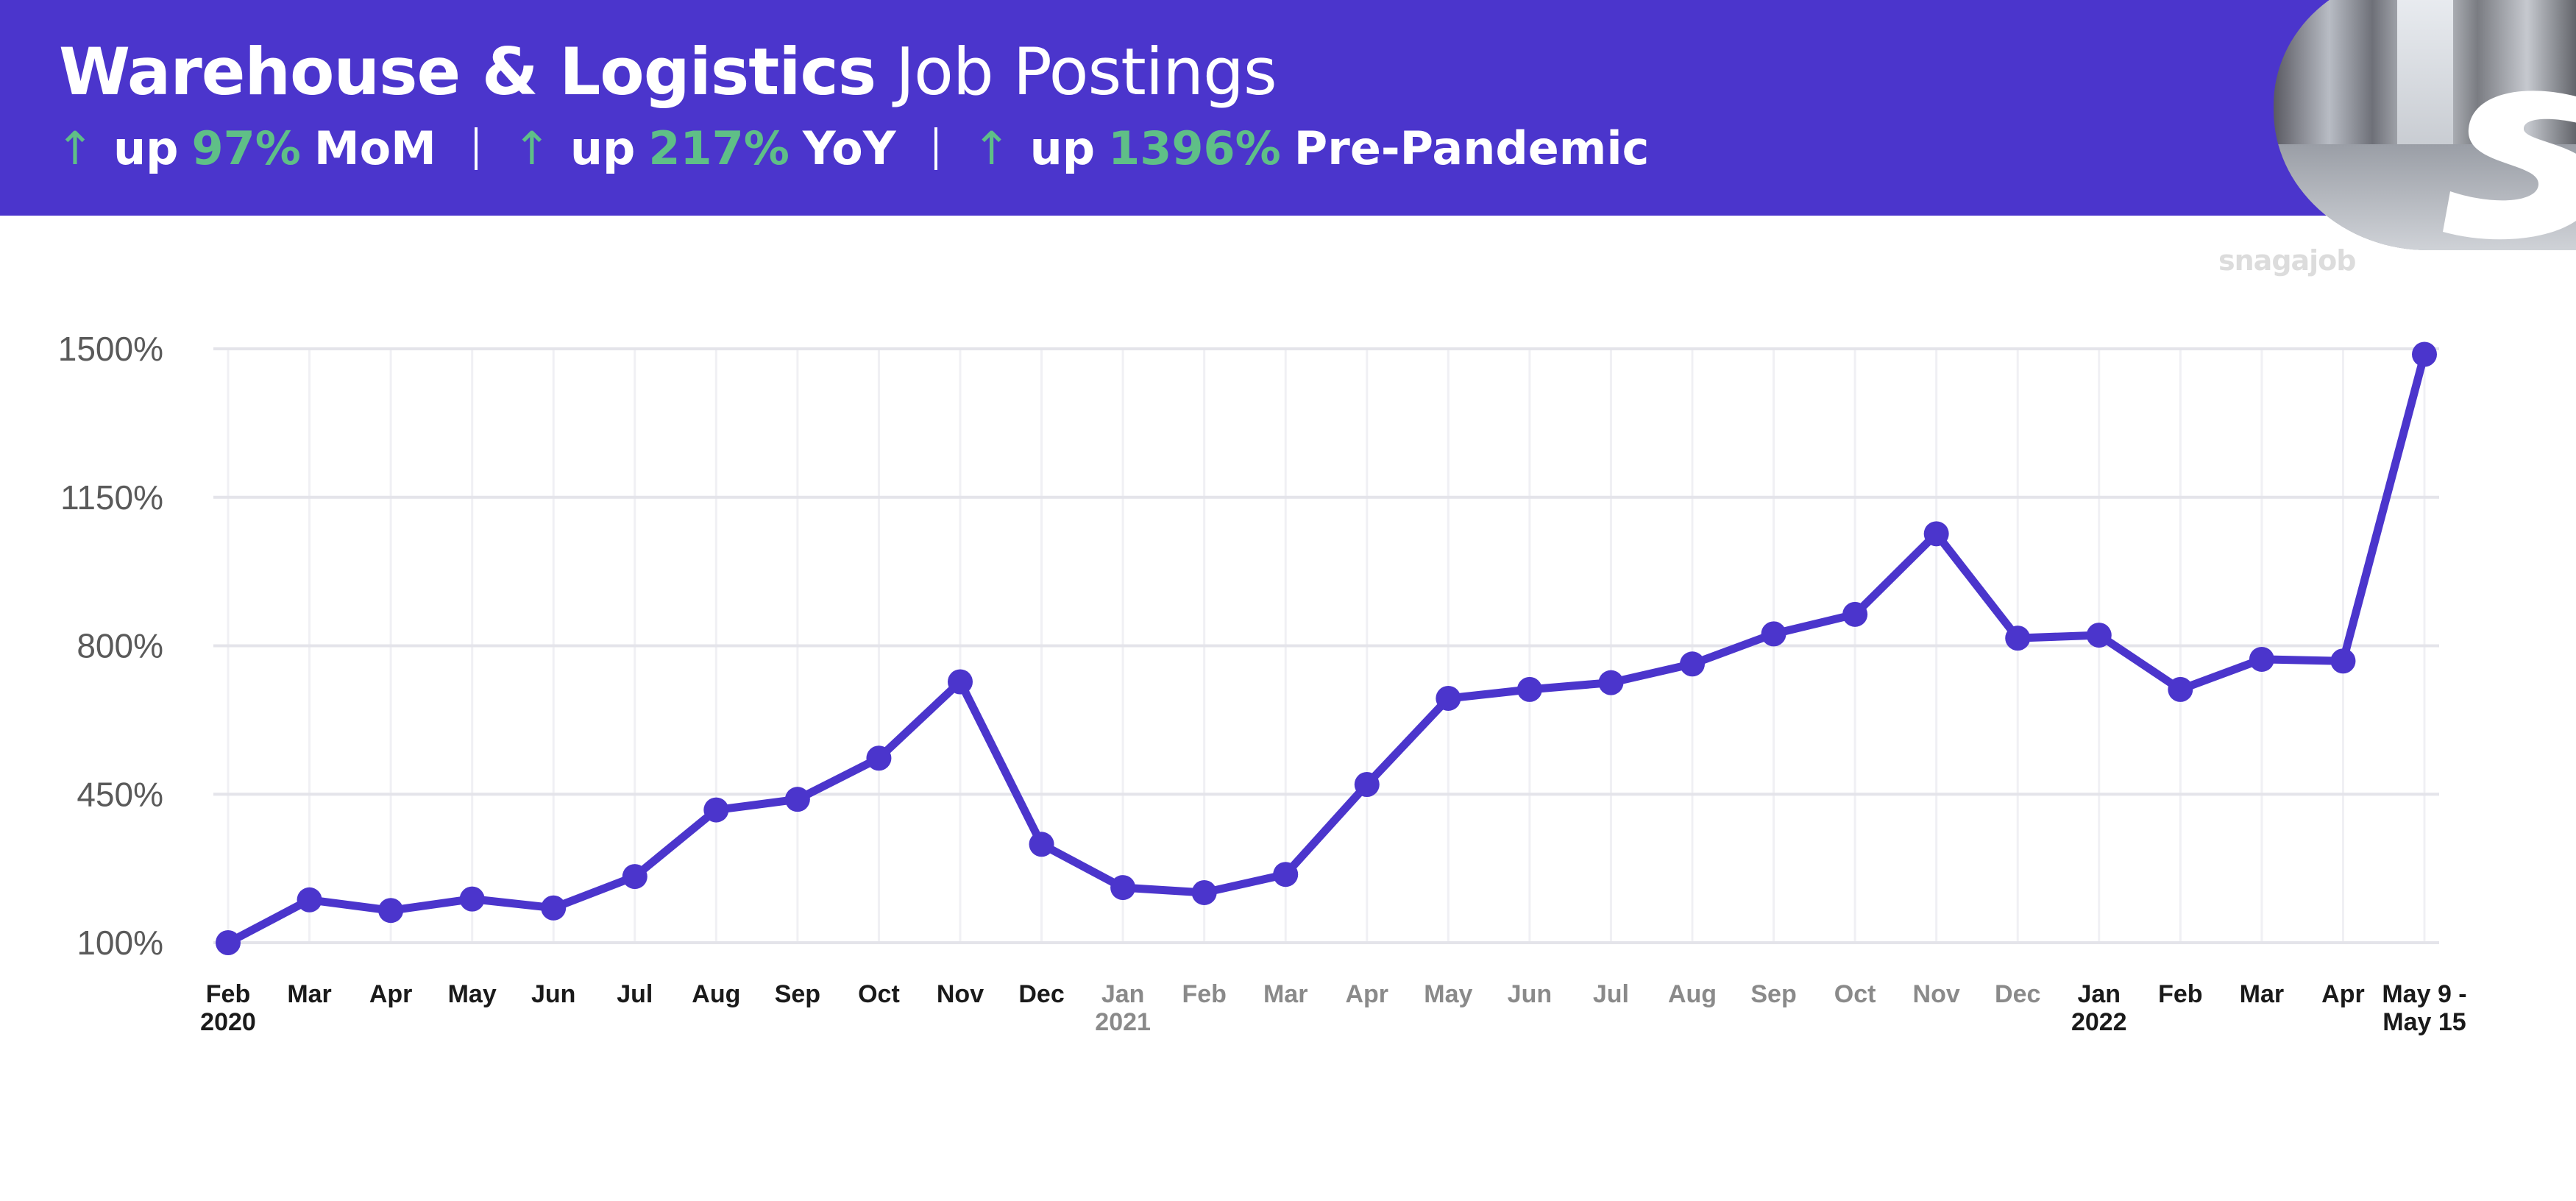 This screenshot has width=2576, height=1201. Describe the element at coordinates (1472, 148) in the screenshot. I see `stat-suffix: Pre-Pandemic` at that location.